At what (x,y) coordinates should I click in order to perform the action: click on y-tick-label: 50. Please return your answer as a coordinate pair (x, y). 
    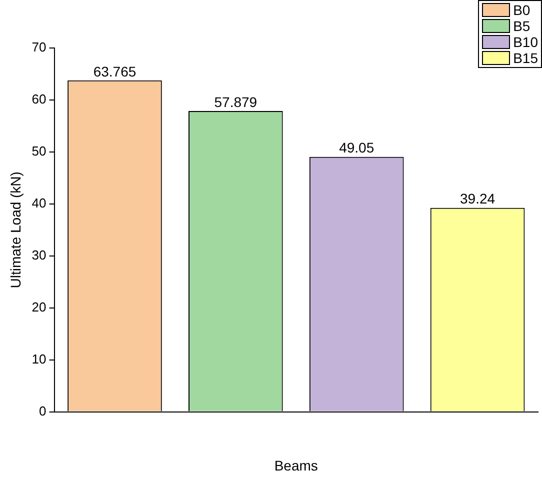
    Looking at the image, I should click on (39, 151).